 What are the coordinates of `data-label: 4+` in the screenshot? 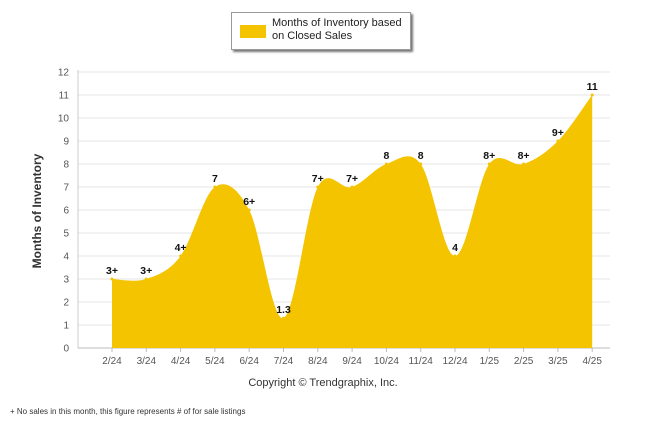 It's located at (181, 248).